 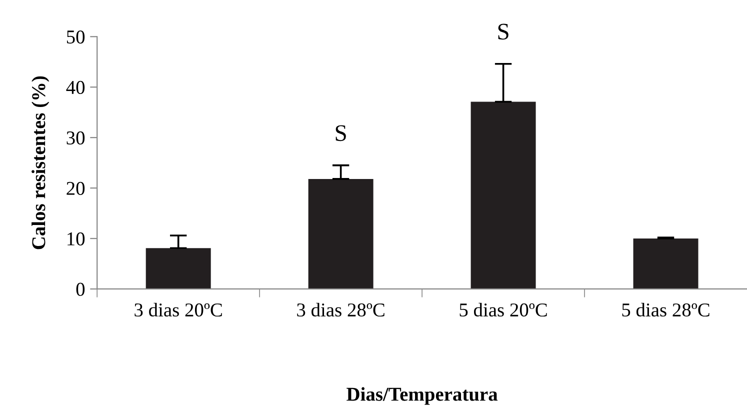 I want to click on y-tick-label: 40, so click(x=75, y=87).